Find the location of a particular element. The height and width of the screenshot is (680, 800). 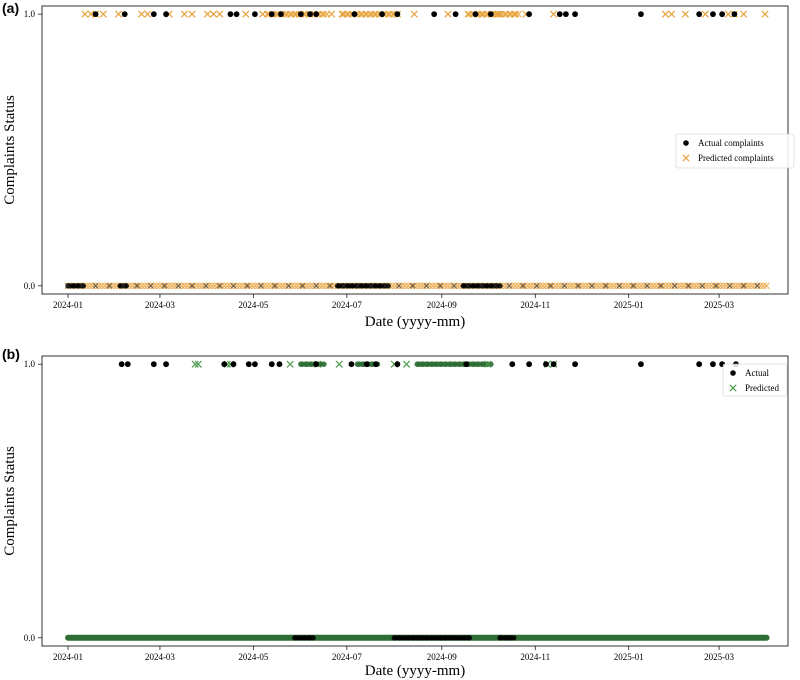

x-tick-label: 2024-09 is located at coordinates (442, 305).